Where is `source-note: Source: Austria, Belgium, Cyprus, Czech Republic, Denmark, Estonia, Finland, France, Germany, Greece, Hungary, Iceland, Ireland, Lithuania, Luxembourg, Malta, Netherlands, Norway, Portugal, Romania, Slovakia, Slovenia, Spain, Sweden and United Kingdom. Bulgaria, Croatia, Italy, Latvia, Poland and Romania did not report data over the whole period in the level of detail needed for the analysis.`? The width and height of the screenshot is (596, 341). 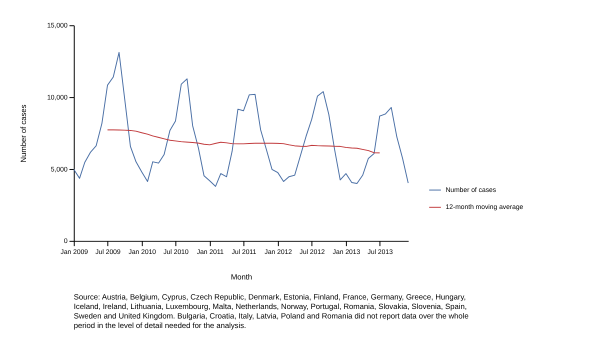 source-note: Source: Austria, Belgium, Cyprus, Czech Republic, Denmark, Estonia, Finland, France, Germany, Greece, Hungary, Iceland, Ireland, Lithuania, Luxembourg, Malta, Netherlands, Norway, Portugal, Romania, Slovakia, Slovenia, Spain, Sweden and United Kingdom. Bulgaria, Croatia, Italy, Latvia, Poland and Romania did not report data over the whole period in the level of detail needed for the analysis. is located at coordinates (271, 311).